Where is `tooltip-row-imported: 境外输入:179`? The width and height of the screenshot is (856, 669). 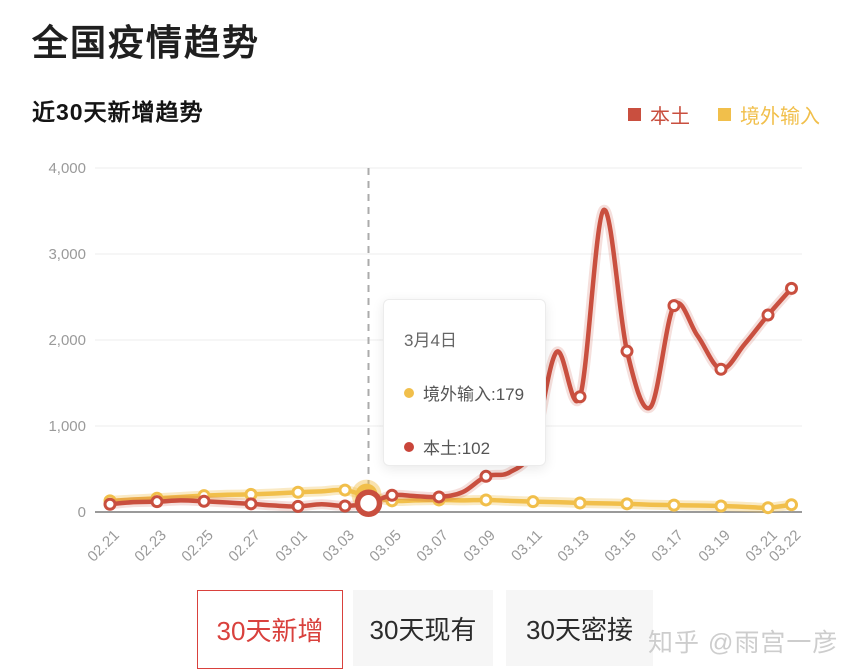 tooltip-row-imported: 境外输入:179 is located at coordinates (474, 392).